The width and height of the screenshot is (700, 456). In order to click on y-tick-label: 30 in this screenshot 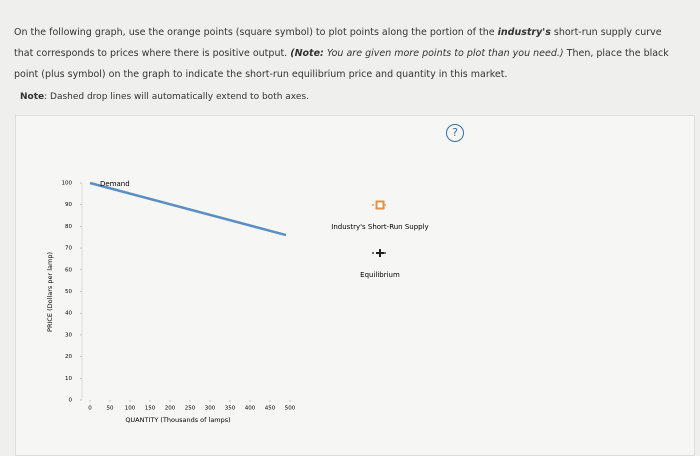, I will do `click(68, 335)`.